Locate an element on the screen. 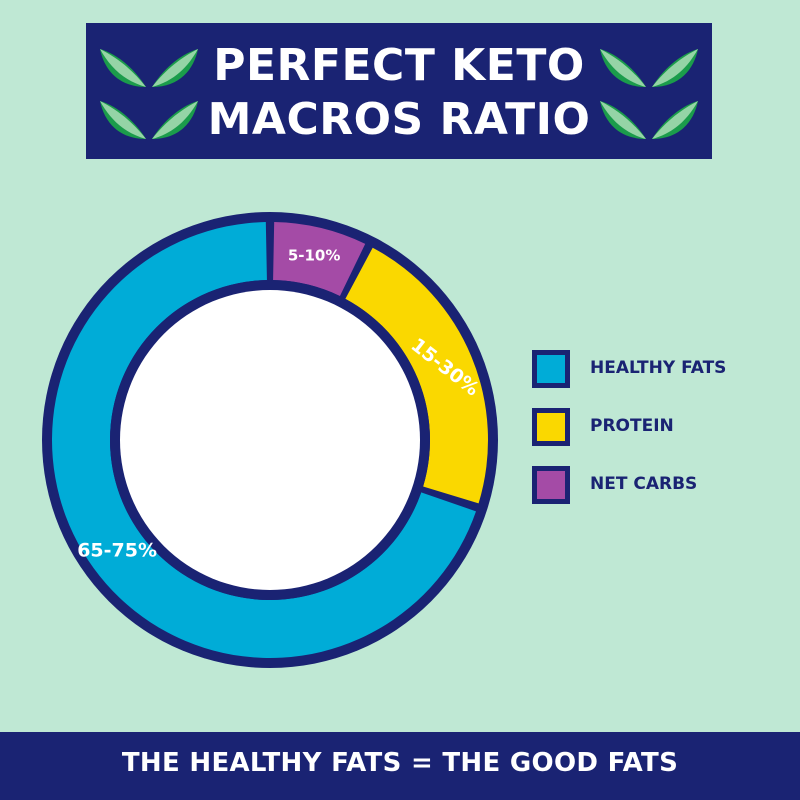 The height and width of the screenshot is (800, 800). legend-item-net-carbs: NET CARBS is located at coordinates (652, 489).